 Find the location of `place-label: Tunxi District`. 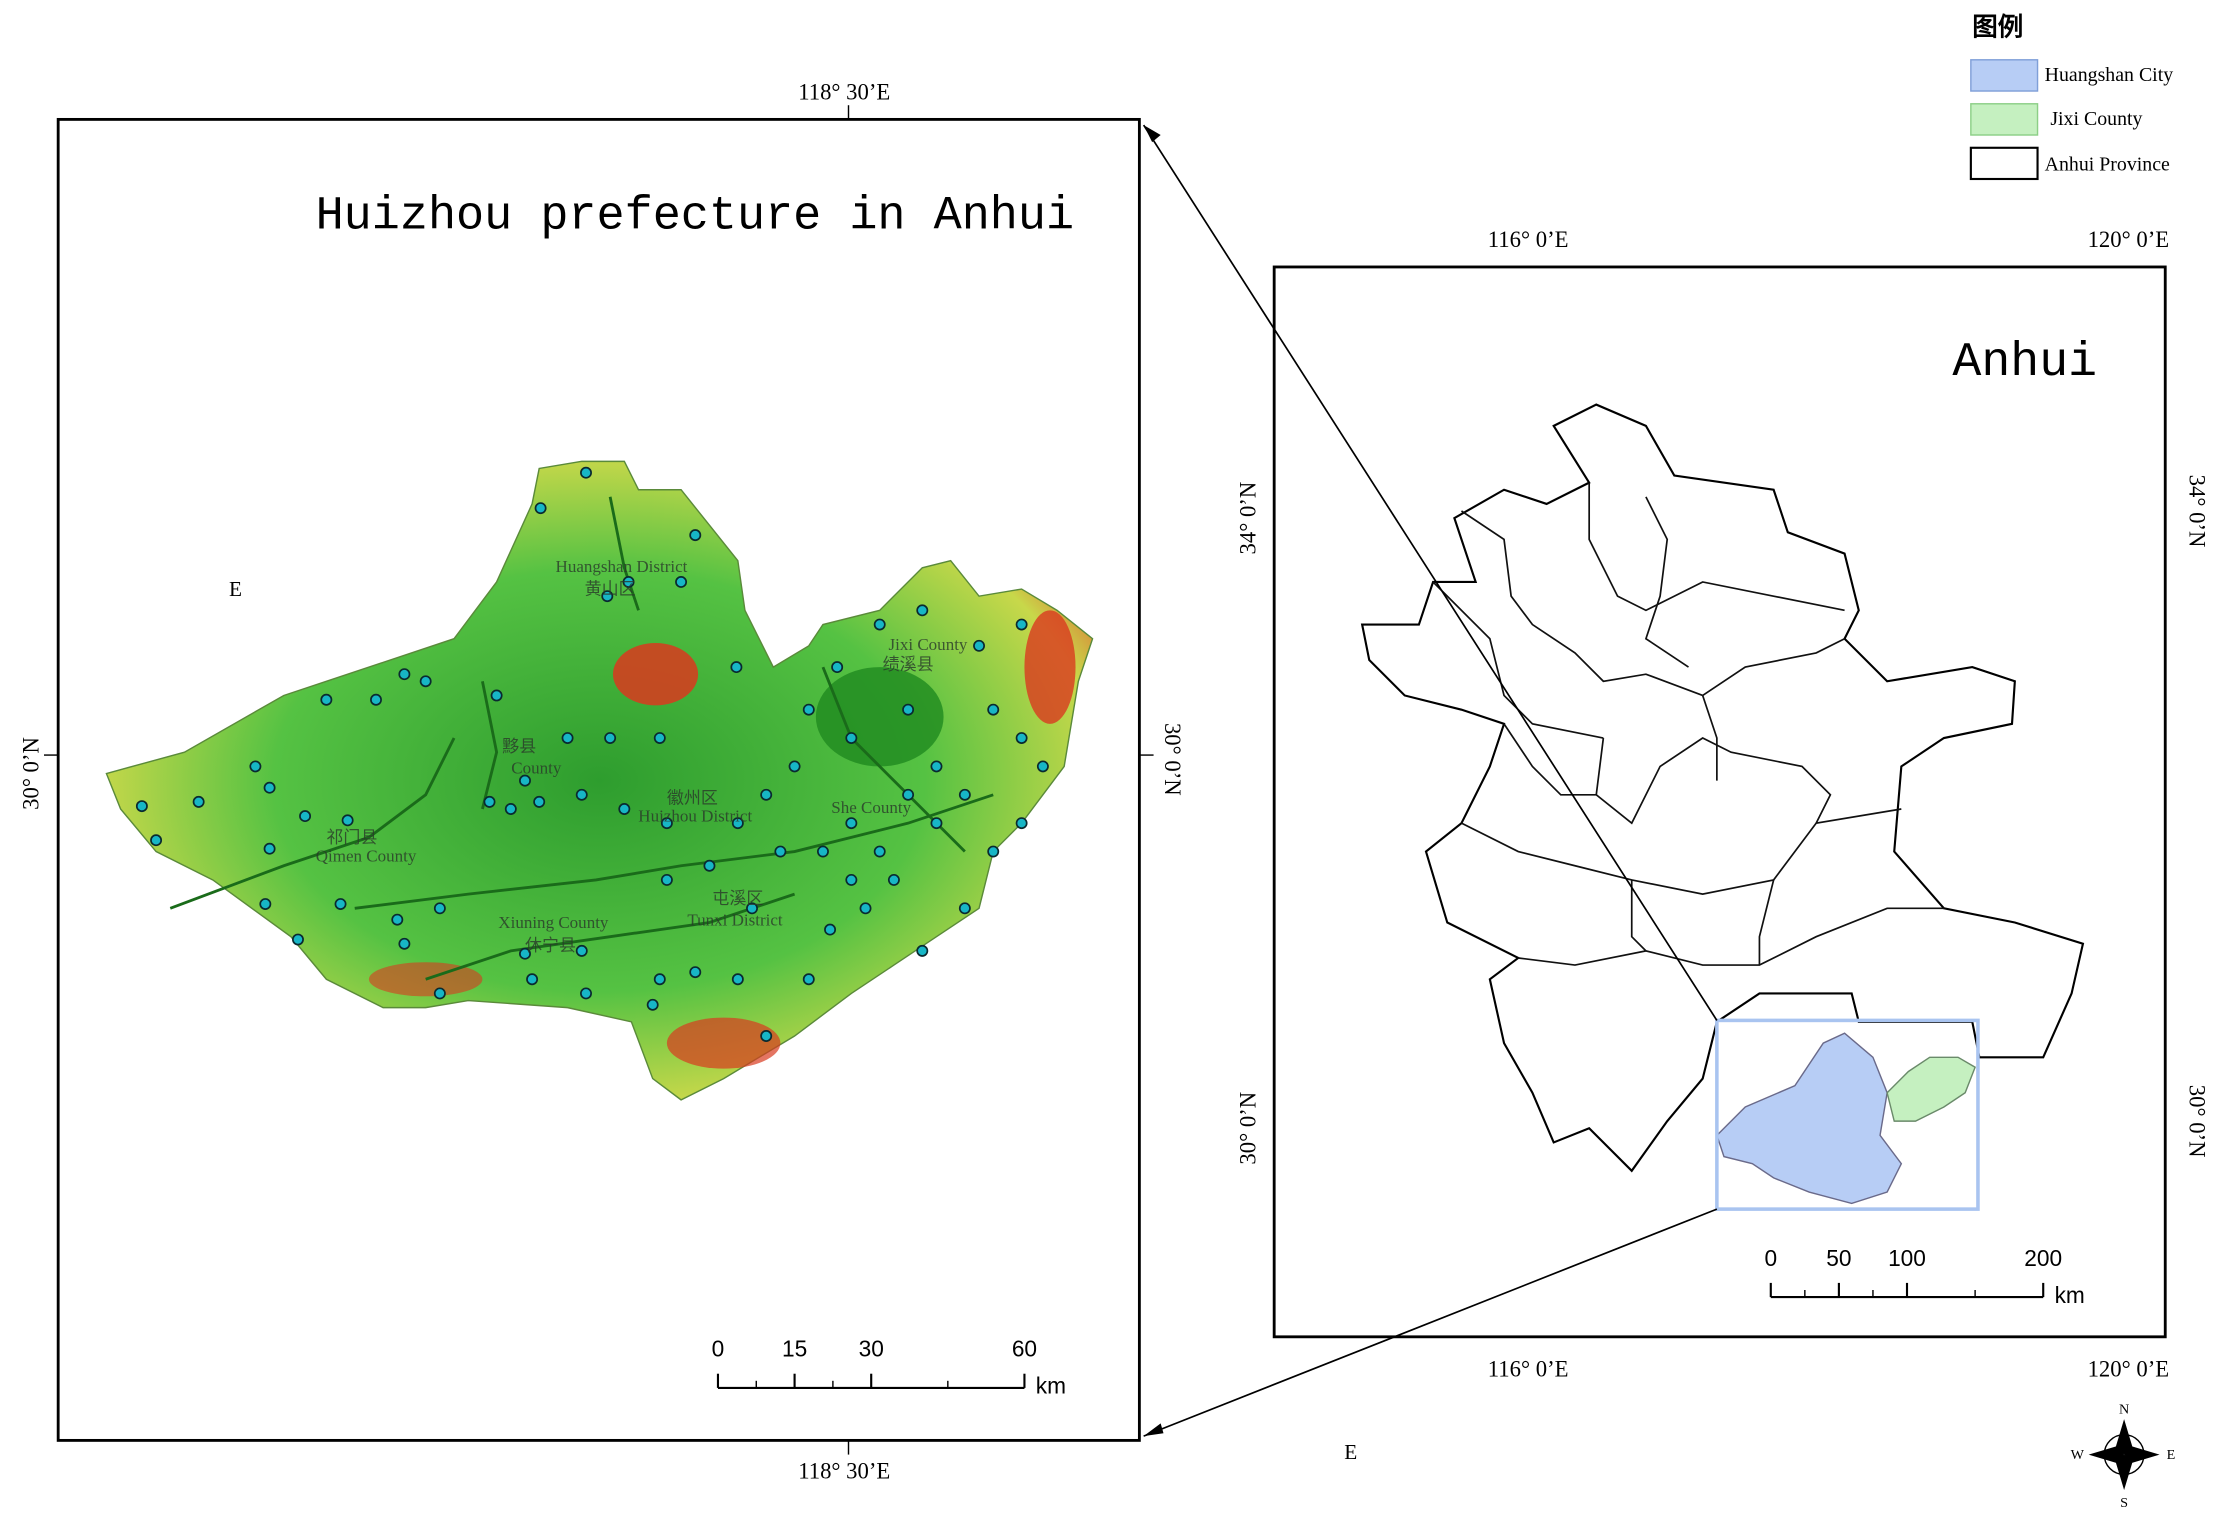

place-label: Tunxi District is located at coordinates (735, 919).